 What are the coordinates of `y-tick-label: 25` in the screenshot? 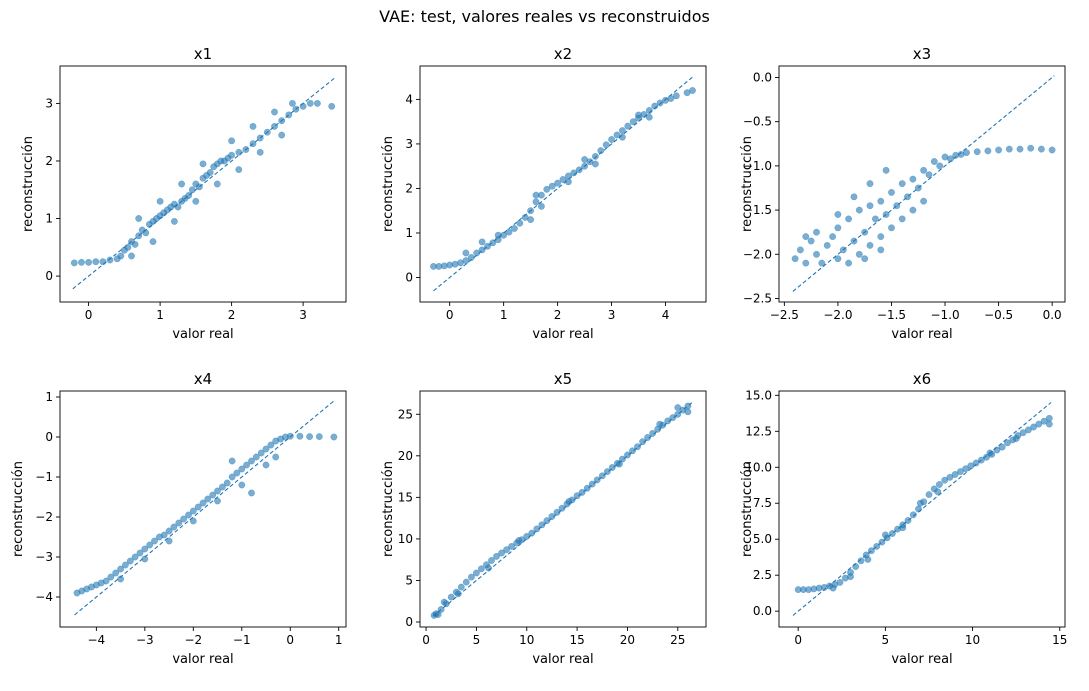 It's located at (405, 414).